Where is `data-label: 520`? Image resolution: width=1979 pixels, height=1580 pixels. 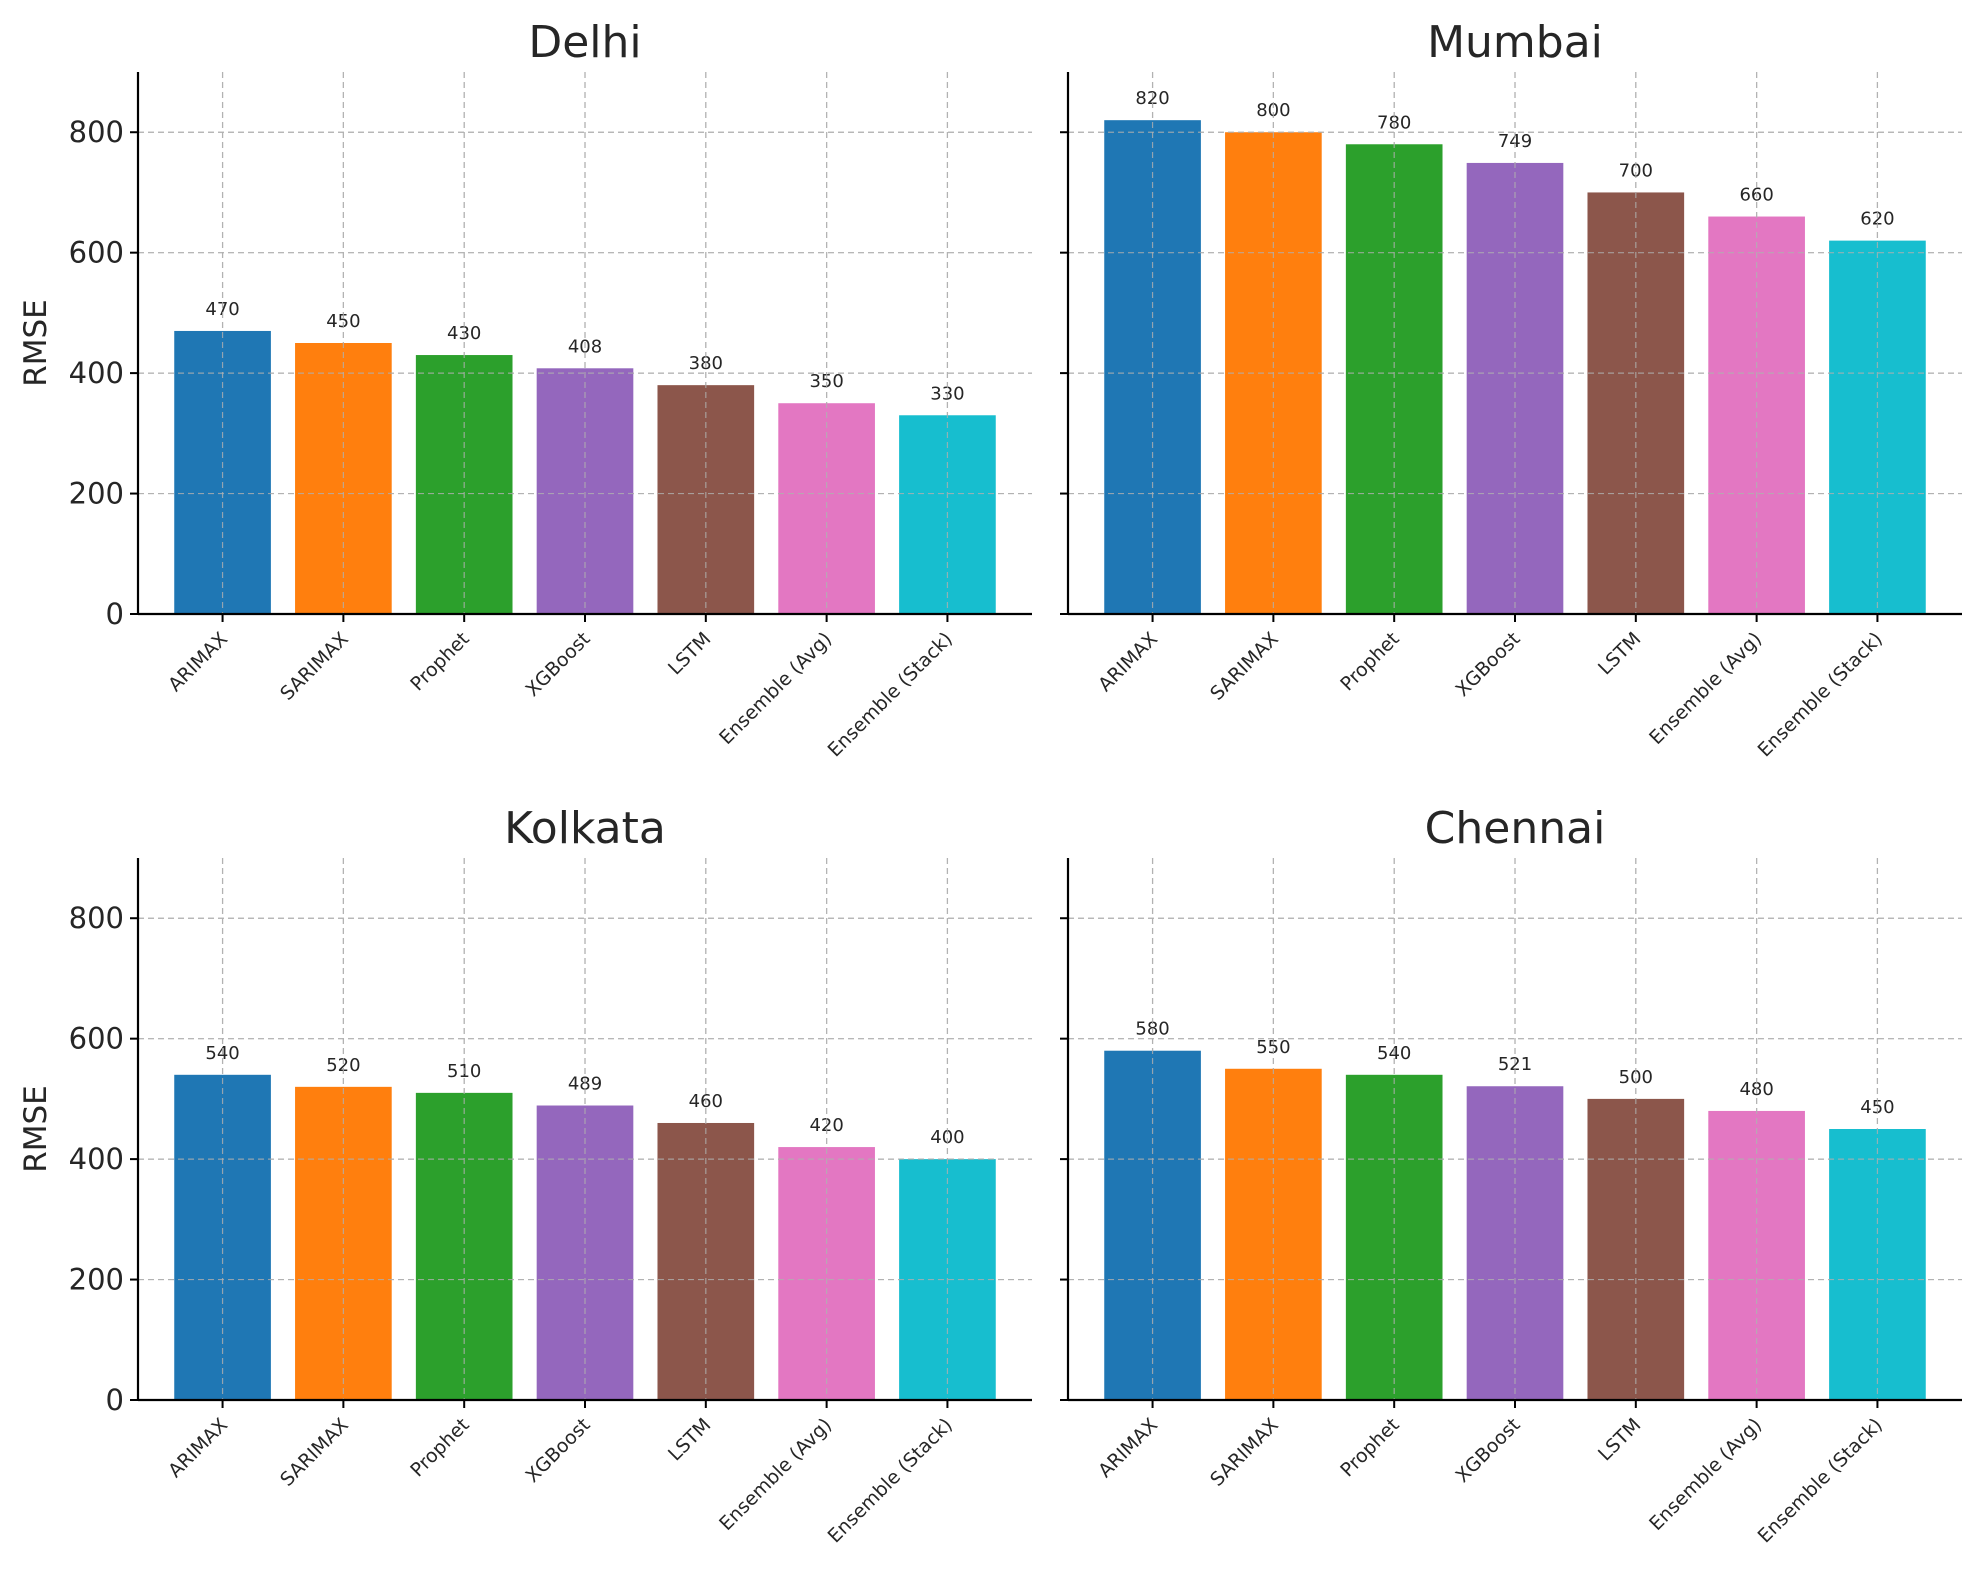
data-label: 520 is located at coordinates (343, 1065).